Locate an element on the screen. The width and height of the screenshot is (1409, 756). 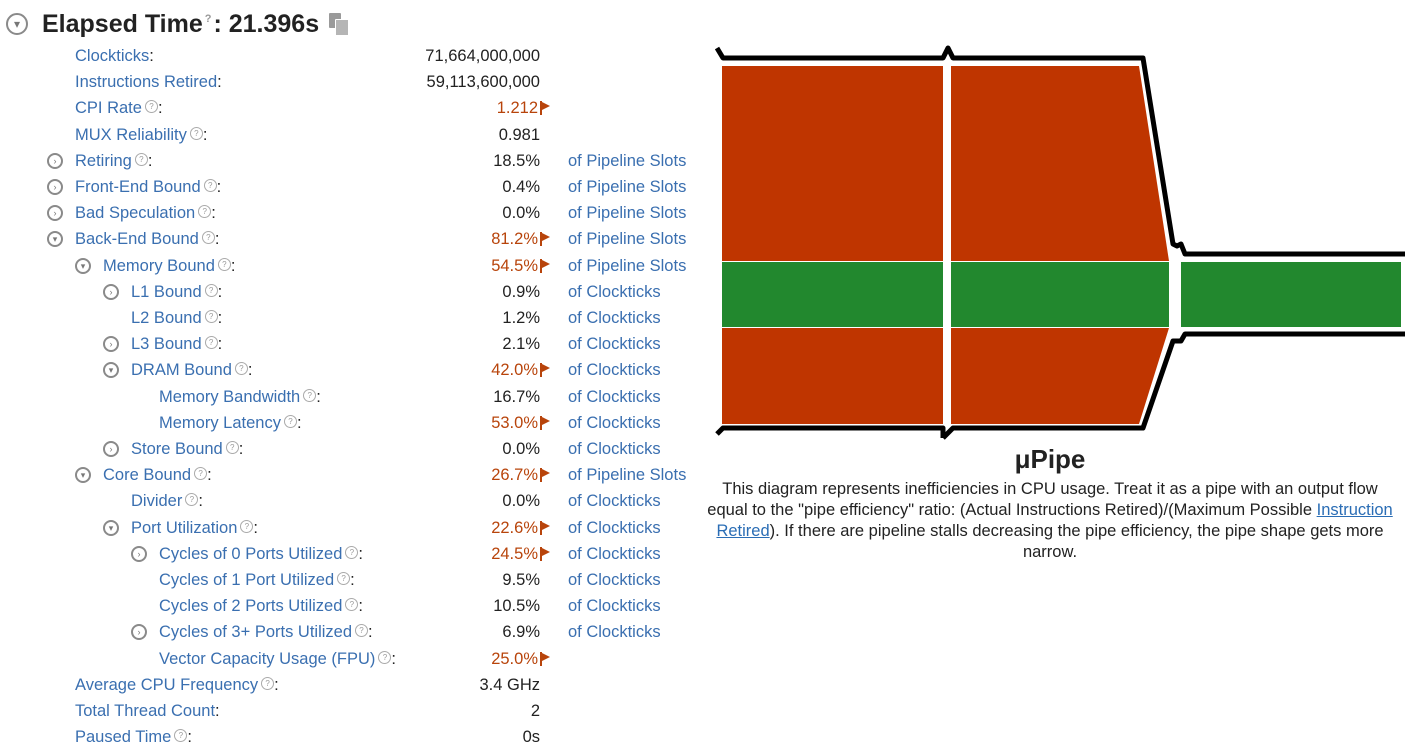
metric-label-text: Total Thread Count is located at coordinates (145, 711).